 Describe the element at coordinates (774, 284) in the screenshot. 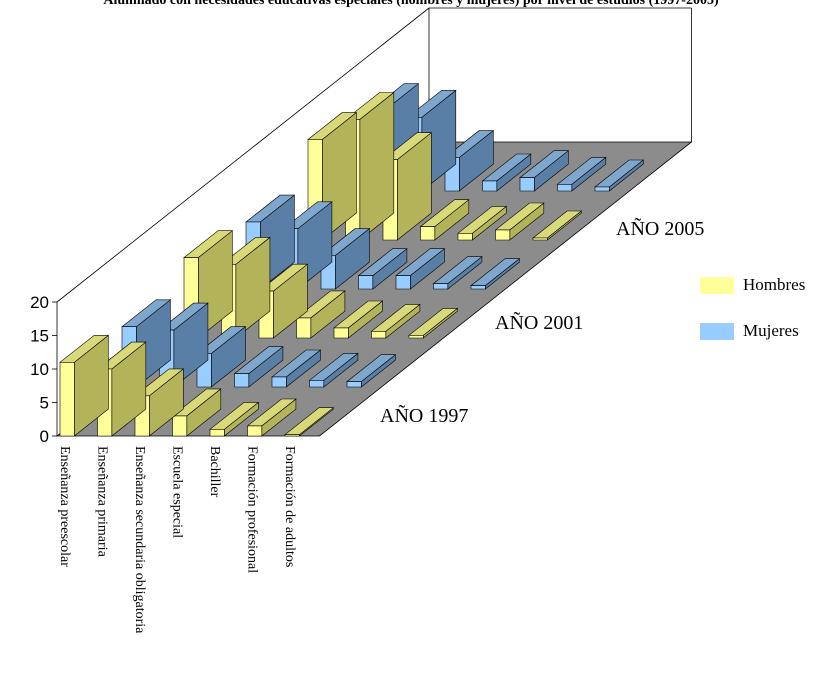

I see `legend-label-hombres: Hombres` at that location.